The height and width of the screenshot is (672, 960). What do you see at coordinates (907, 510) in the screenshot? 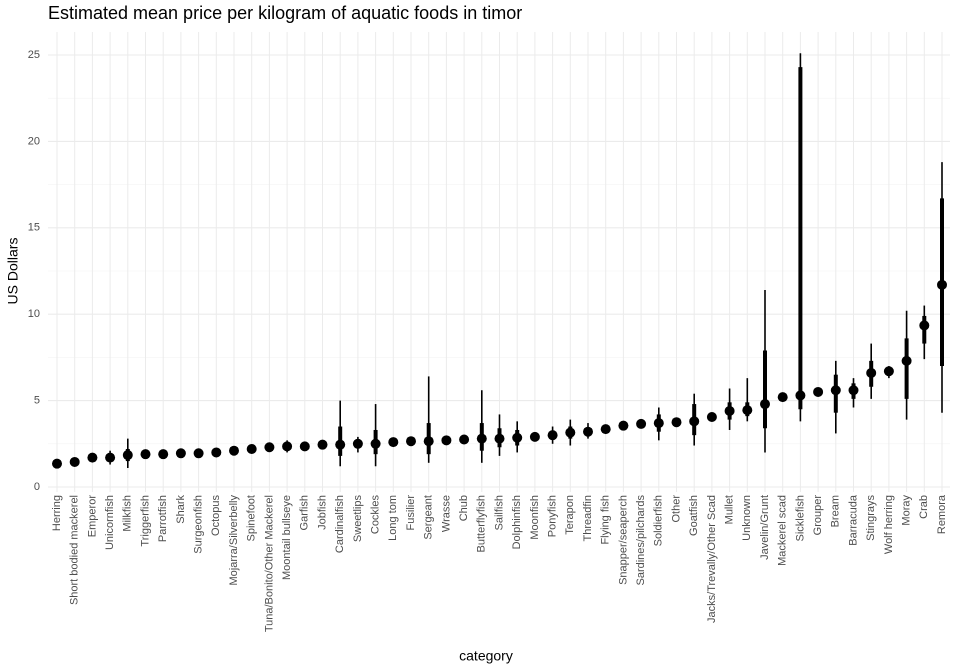
I see `x-tick-label: Moray` at bounding box center [907, 510].